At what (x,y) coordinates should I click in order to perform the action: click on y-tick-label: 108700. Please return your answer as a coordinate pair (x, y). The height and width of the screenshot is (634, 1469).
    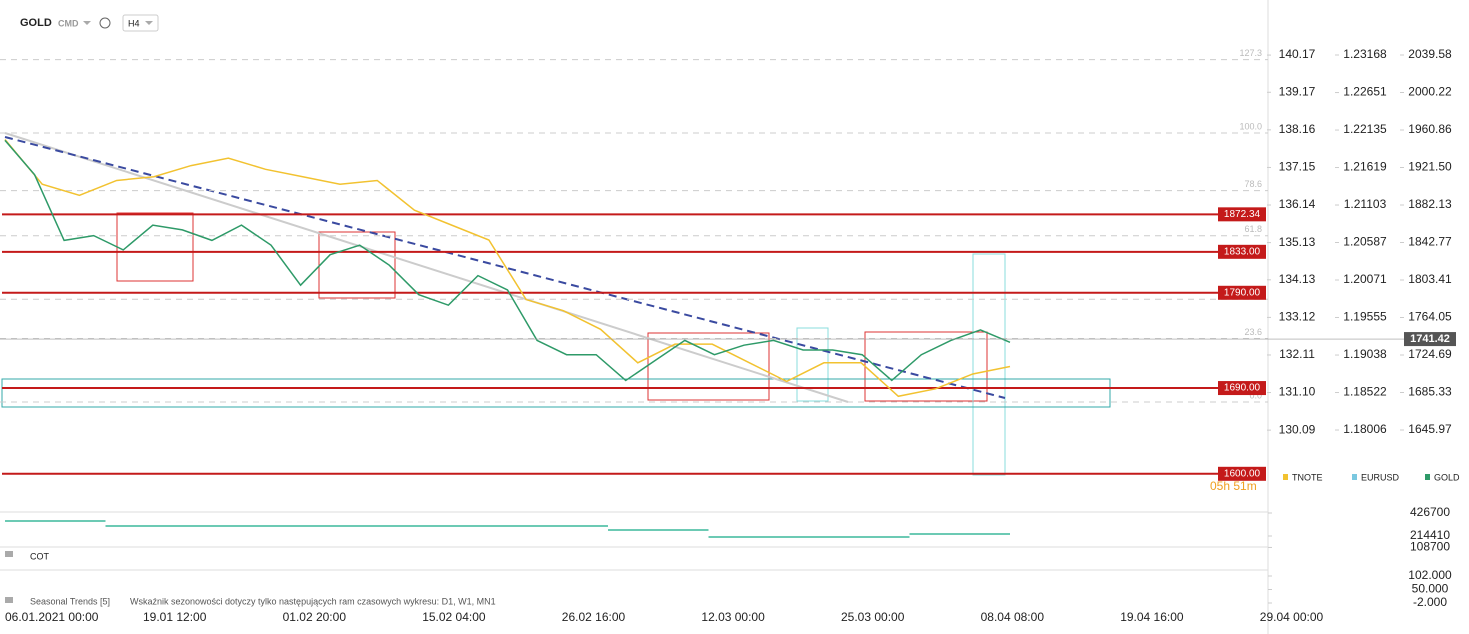
    Looking at the image, I should click on (1430, 547).